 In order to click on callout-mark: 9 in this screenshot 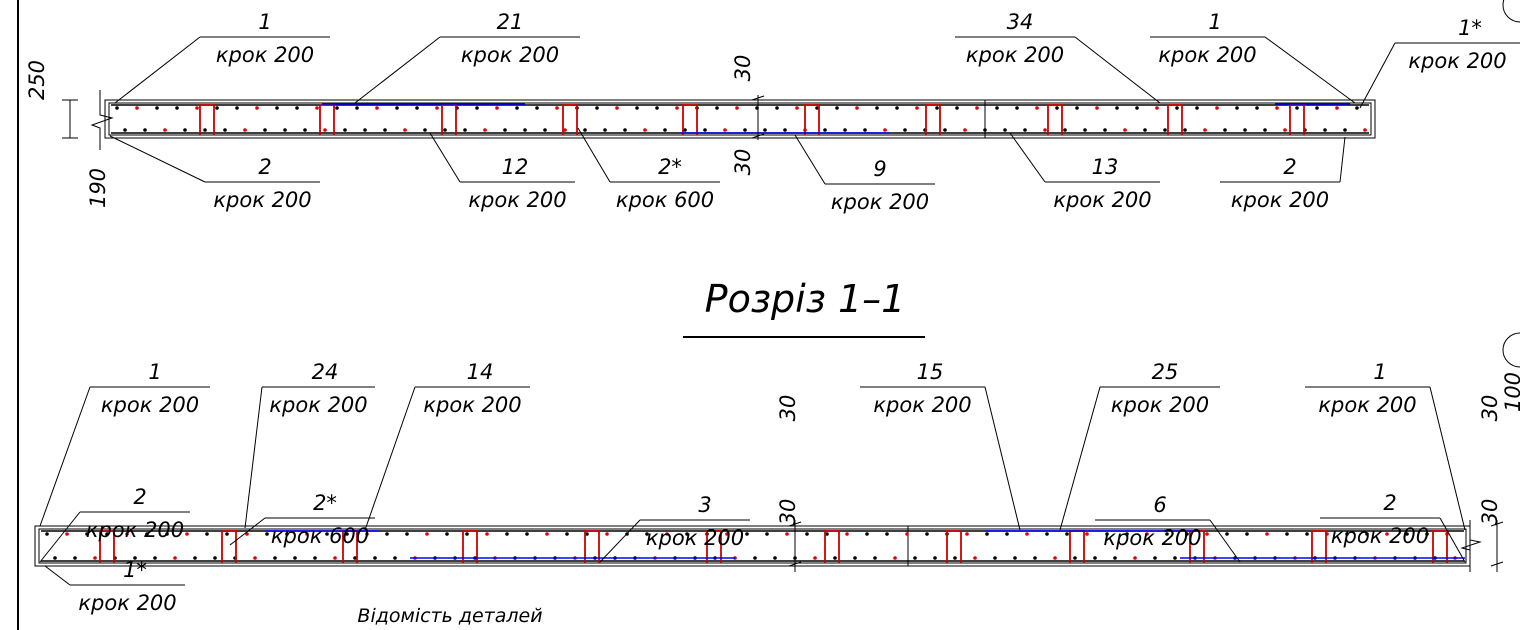, I will do `click(879, 169)`.